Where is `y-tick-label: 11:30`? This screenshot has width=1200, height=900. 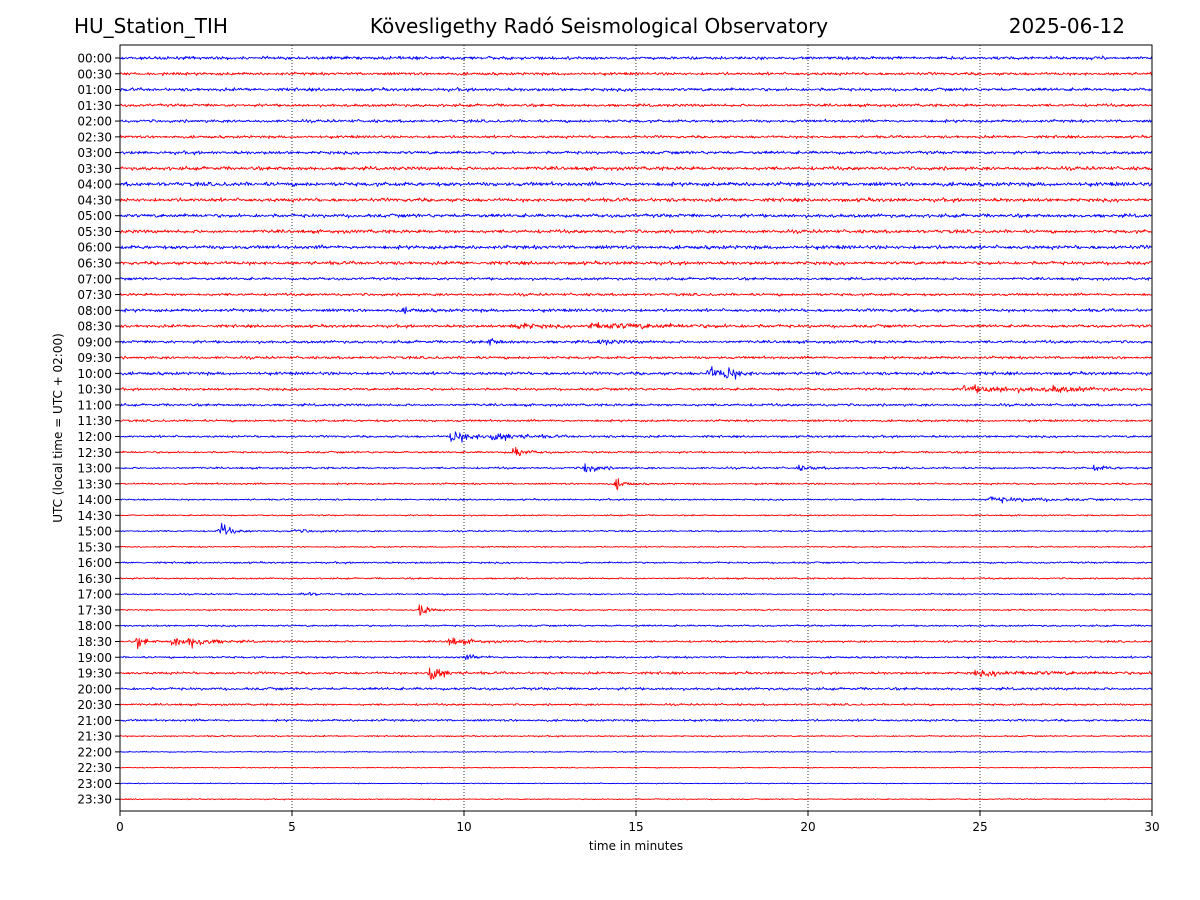
y-tick-label: 11:30 is located at coordinates (94, 421).